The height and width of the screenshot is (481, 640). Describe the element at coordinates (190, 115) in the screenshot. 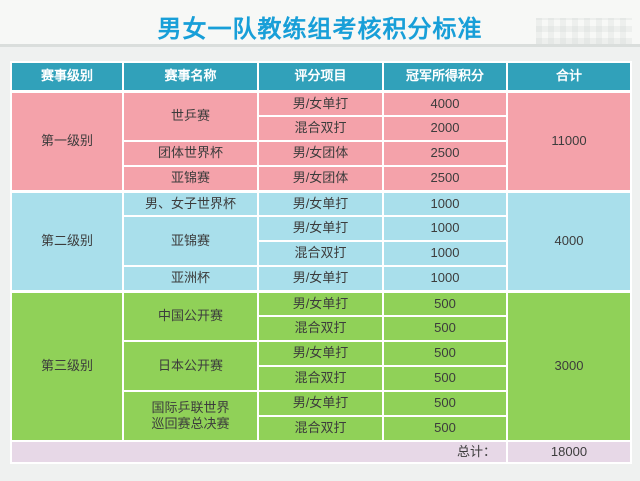

I see `cell-event-name: 世乒赛` at that location.